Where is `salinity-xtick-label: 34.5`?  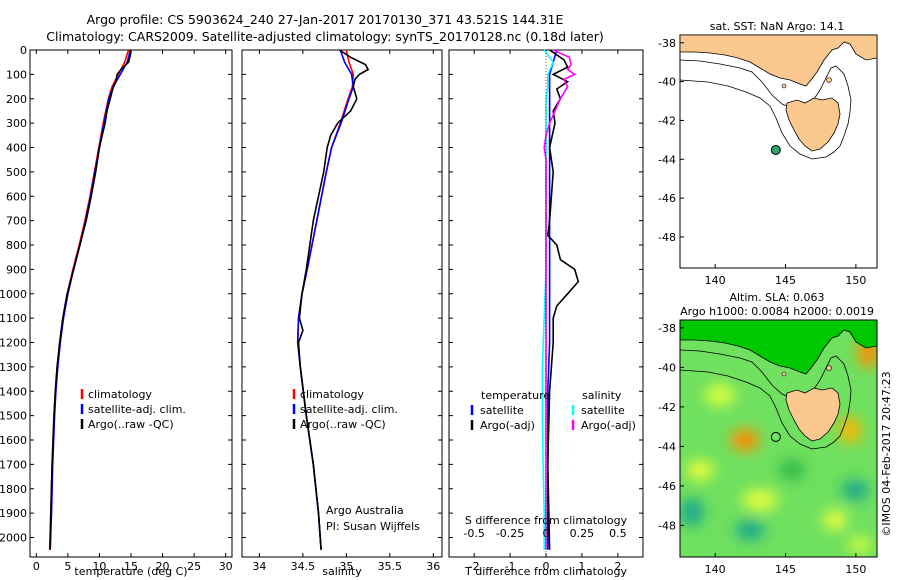
salinity-xtick-label: 34.5 is located at coordinates (303, 566).